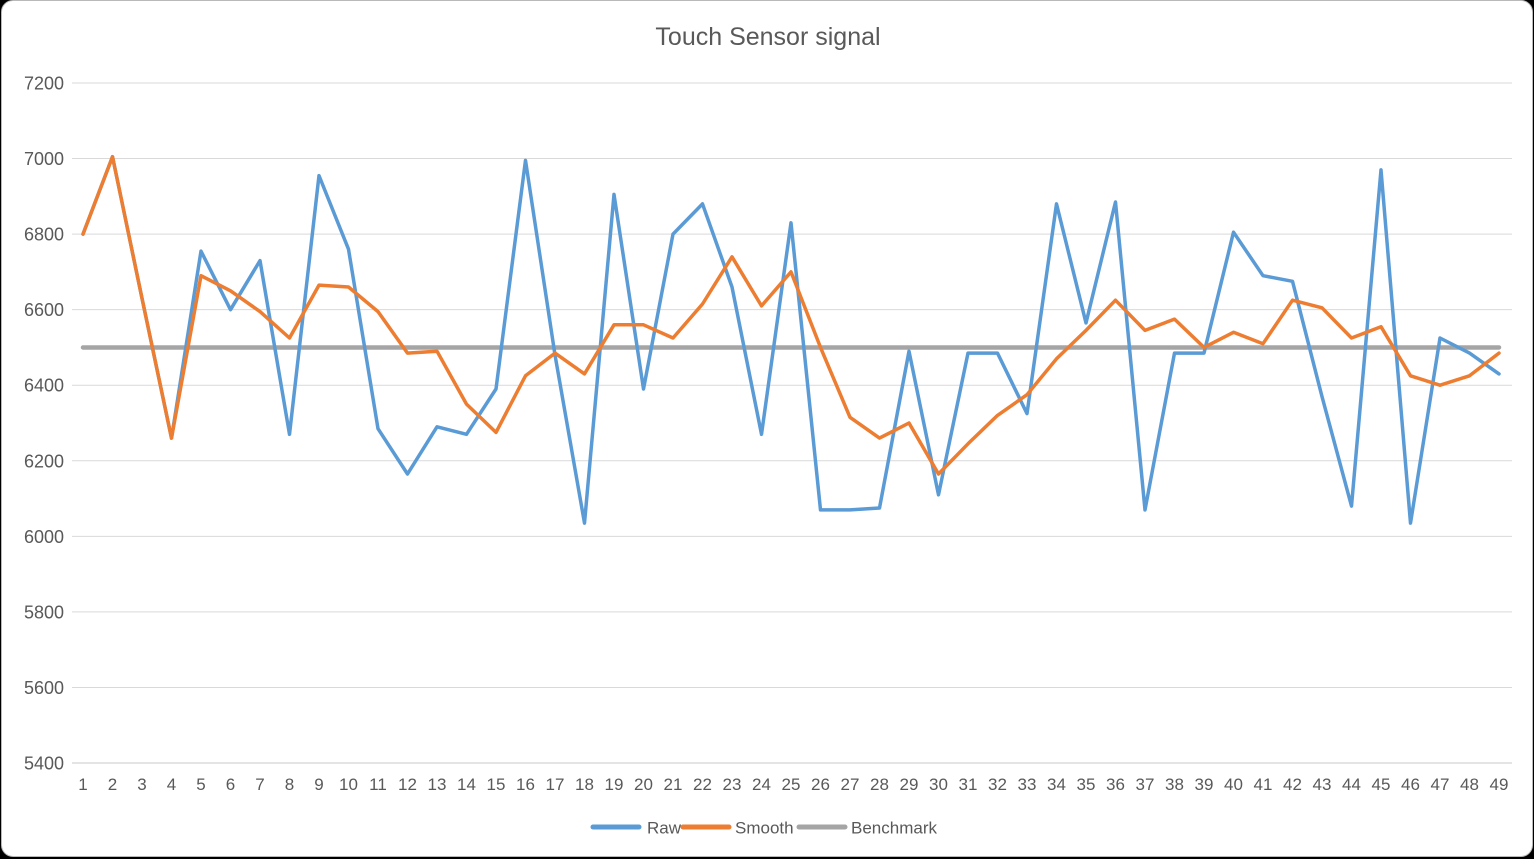 The width and height of the screenshot is (1534, 859). I want to click on x-axis-tick-label: 26, so click(820, 784).